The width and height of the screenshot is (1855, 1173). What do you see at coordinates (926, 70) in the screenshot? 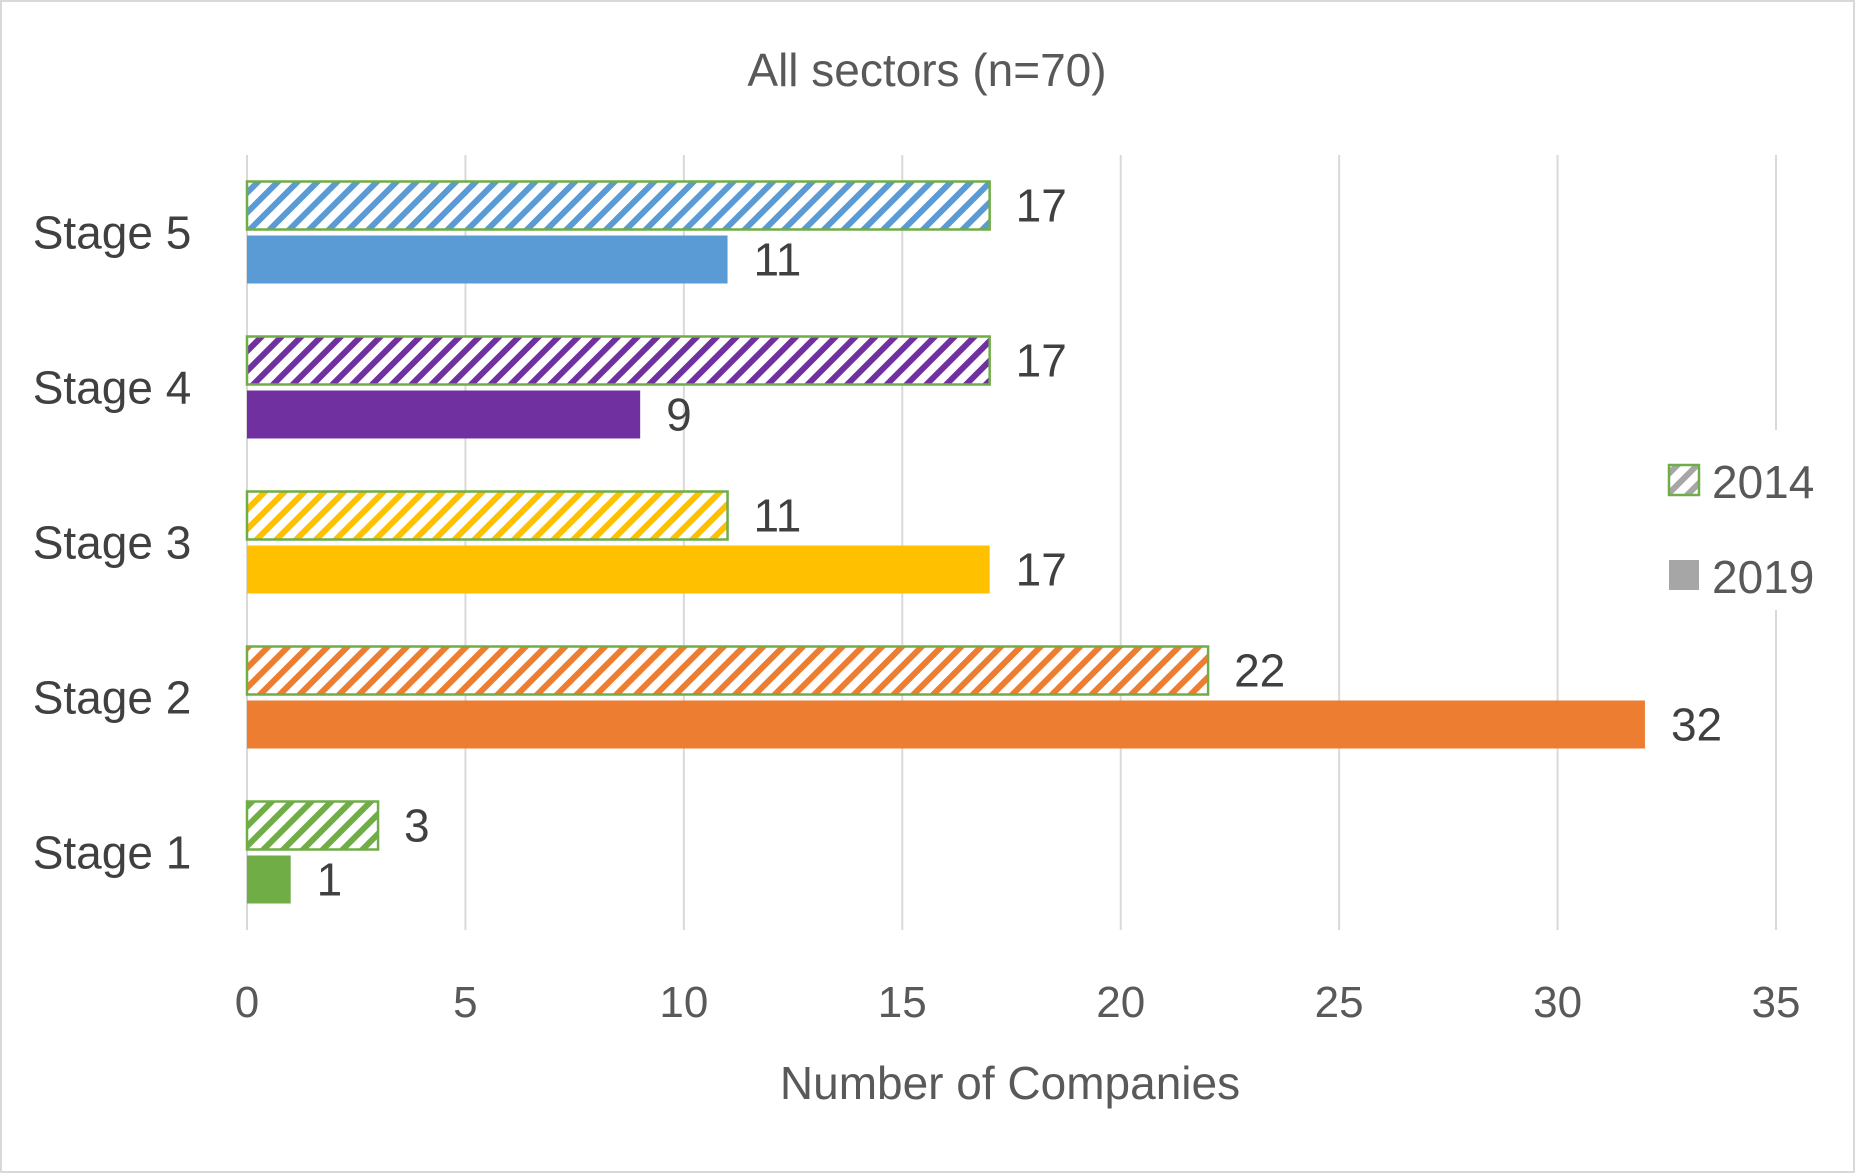
I see `chart-title: All sectors (n=70)` at bounding box center [926, 70].